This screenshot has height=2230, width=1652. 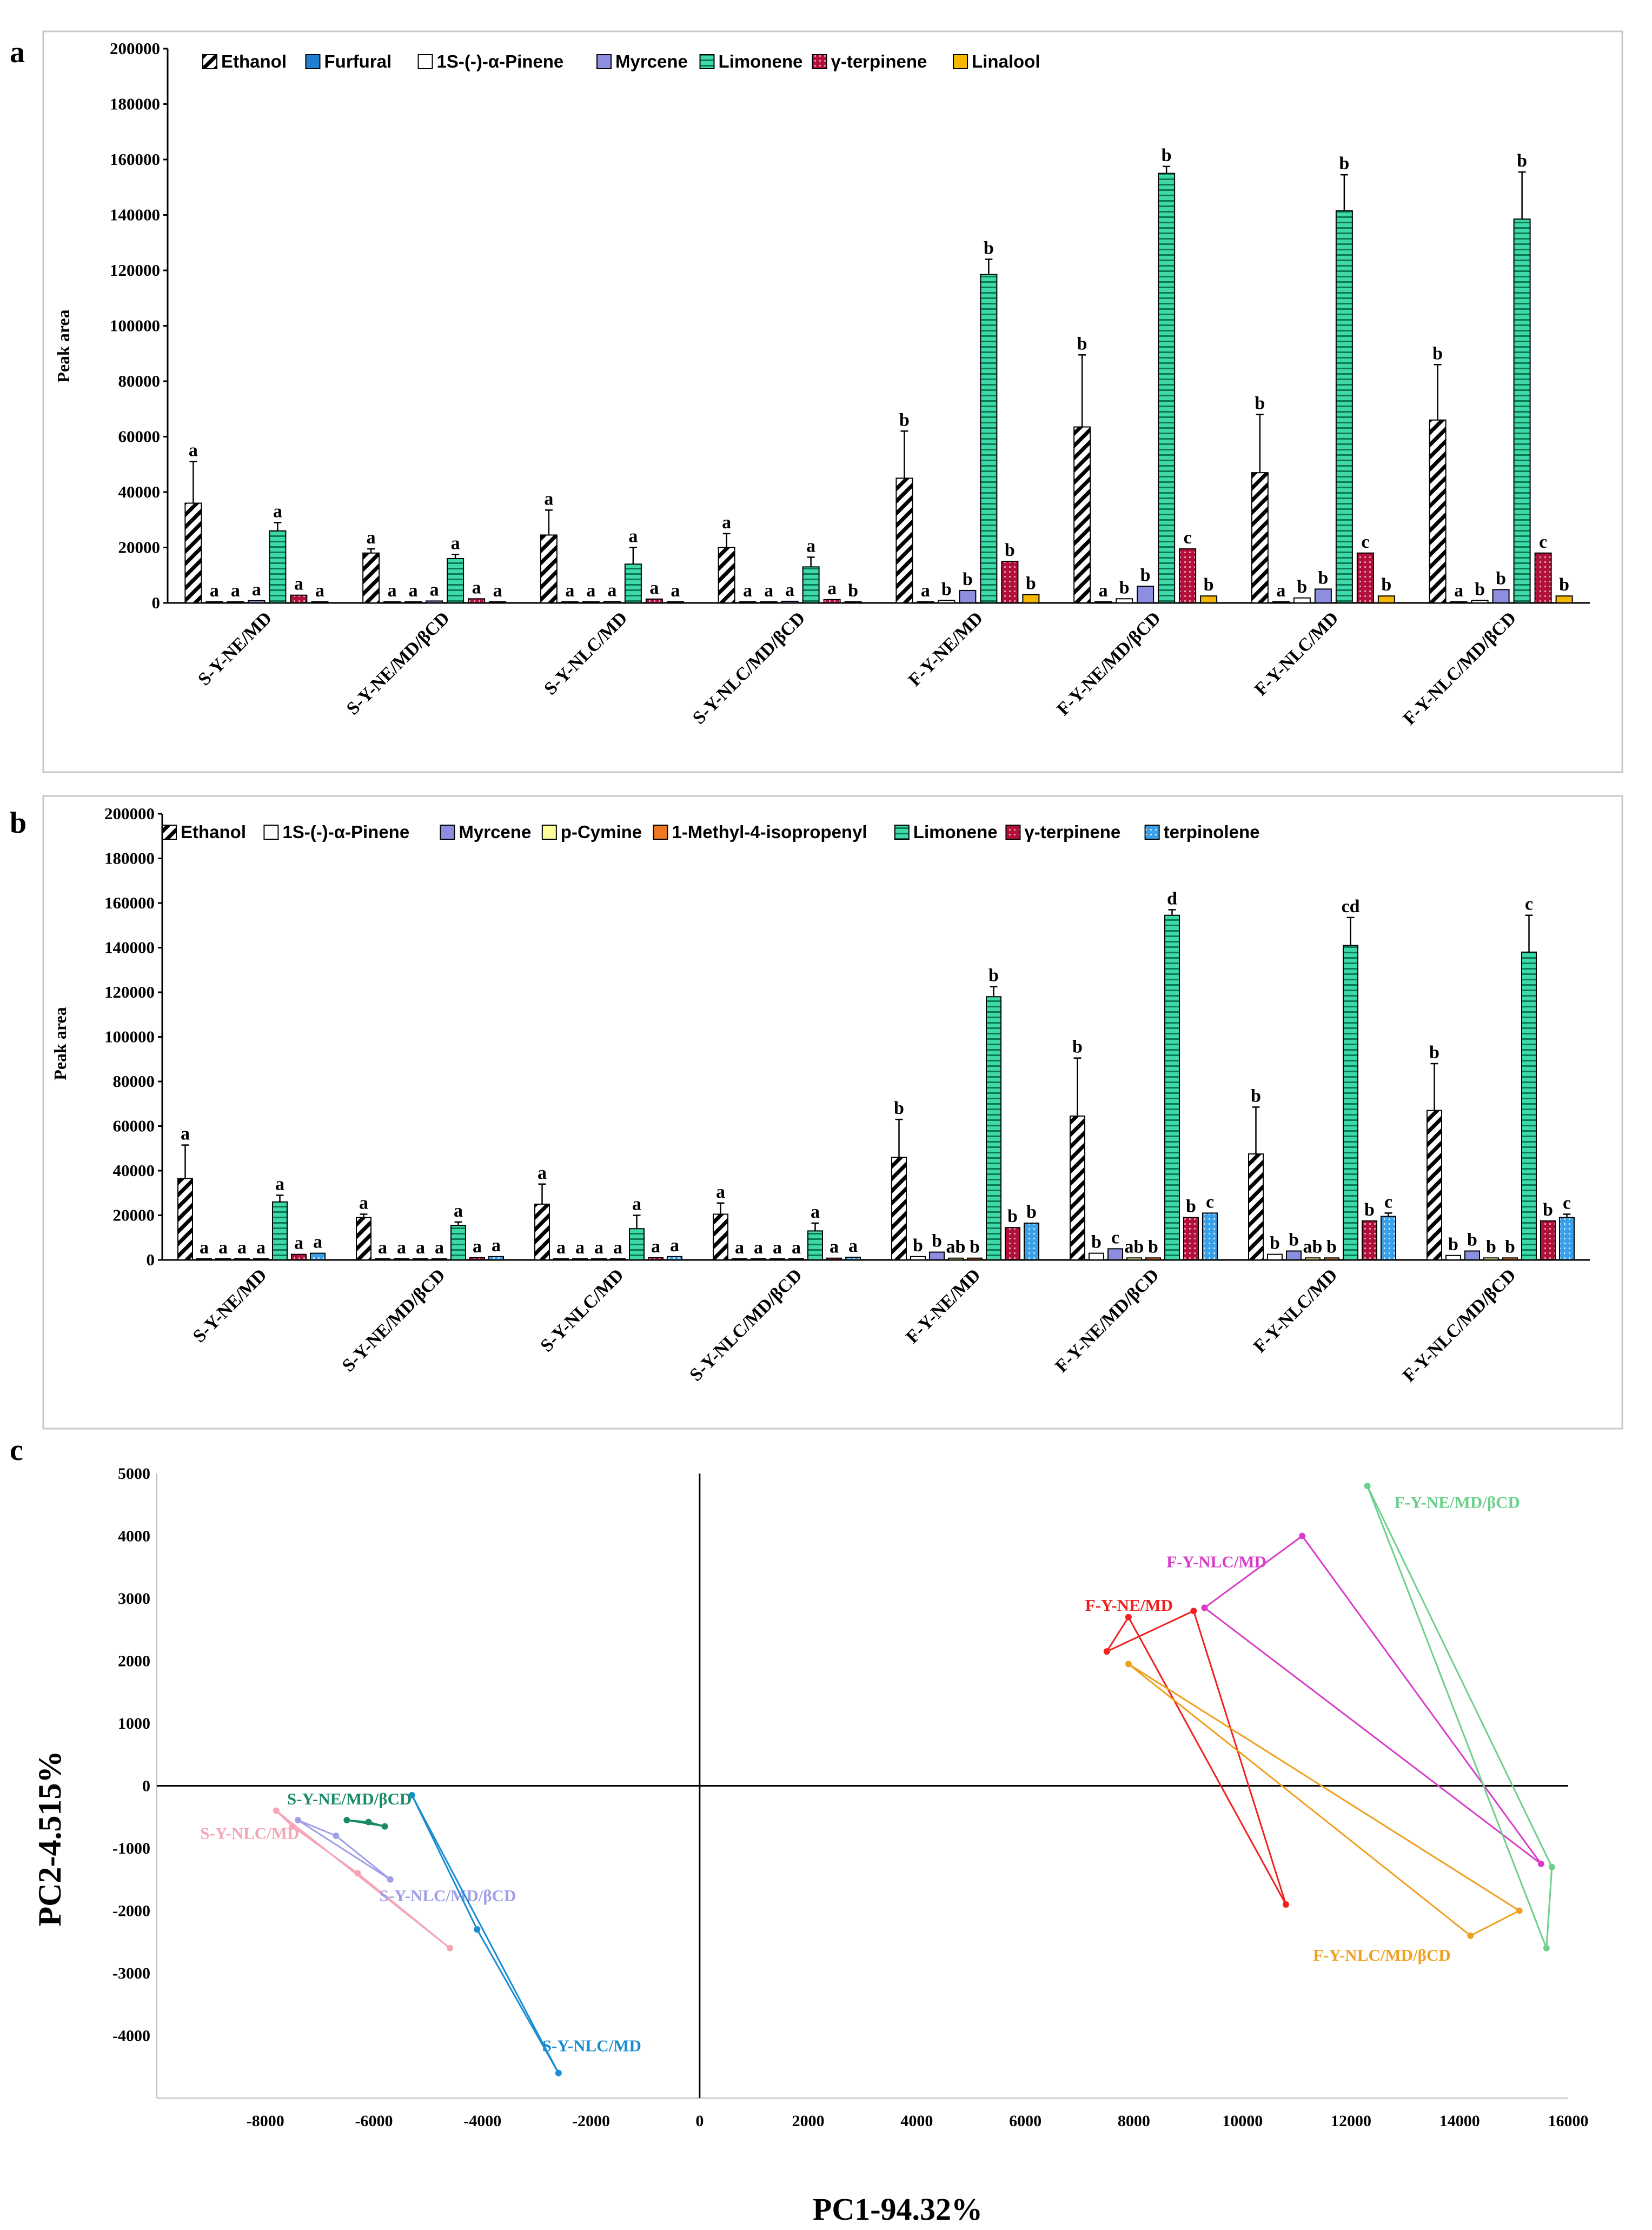 What do you see at coordinates (139, 436) in the screenshot?
I see `y-tick-label: 60000` at bounding box center [139, 436].